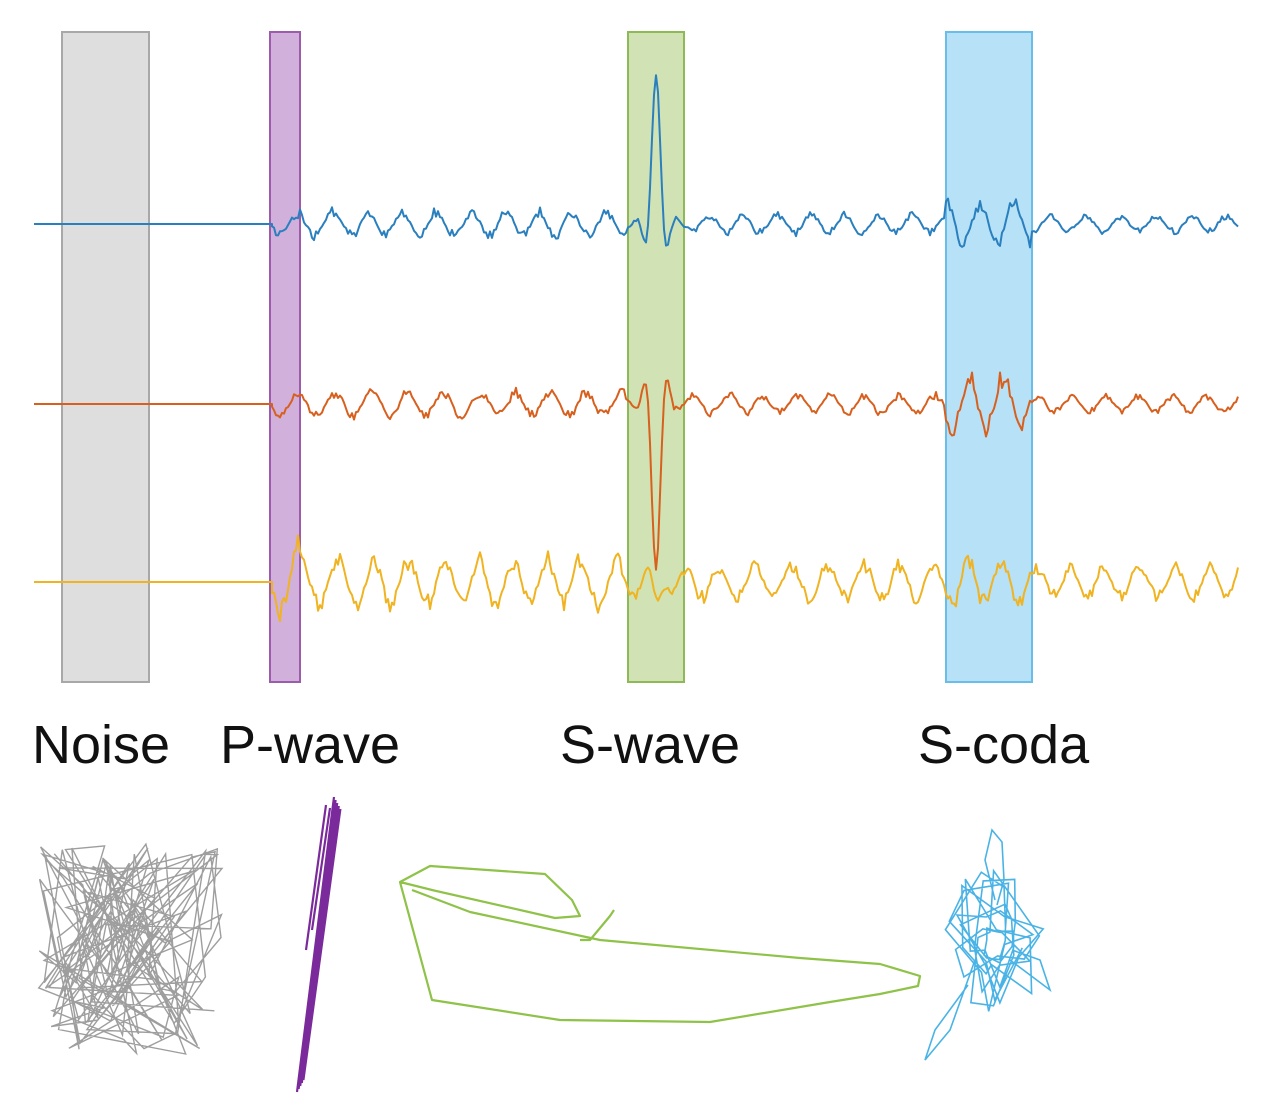  I want to click on seismogram-trace-top, so click(636, 161).